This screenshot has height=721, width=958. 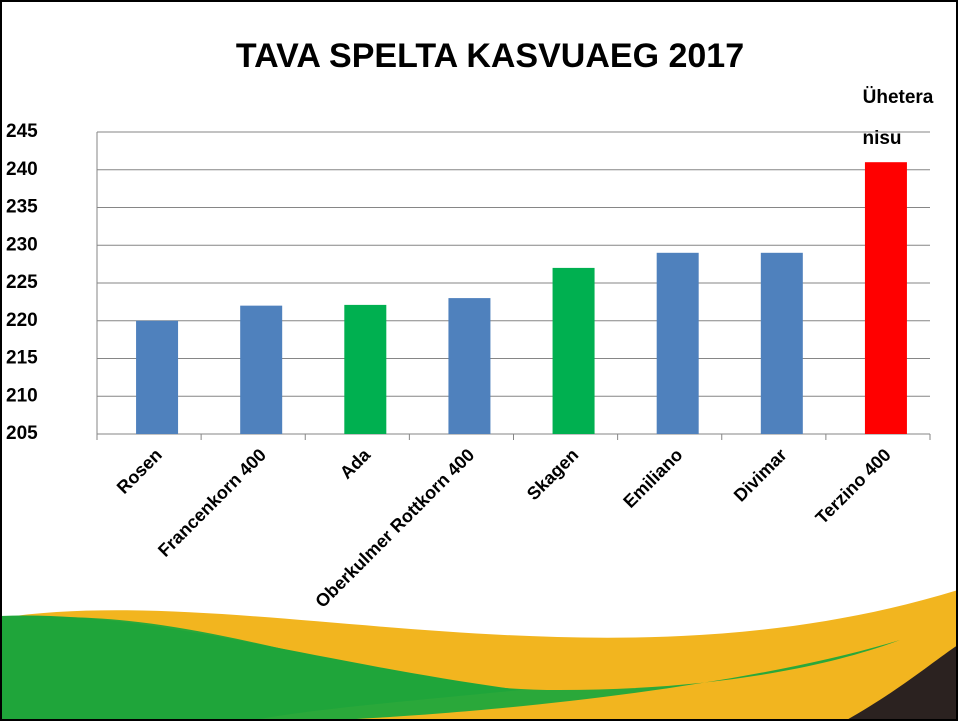 I want to click on y-tick-label: 245, so click(x=22, y=131).